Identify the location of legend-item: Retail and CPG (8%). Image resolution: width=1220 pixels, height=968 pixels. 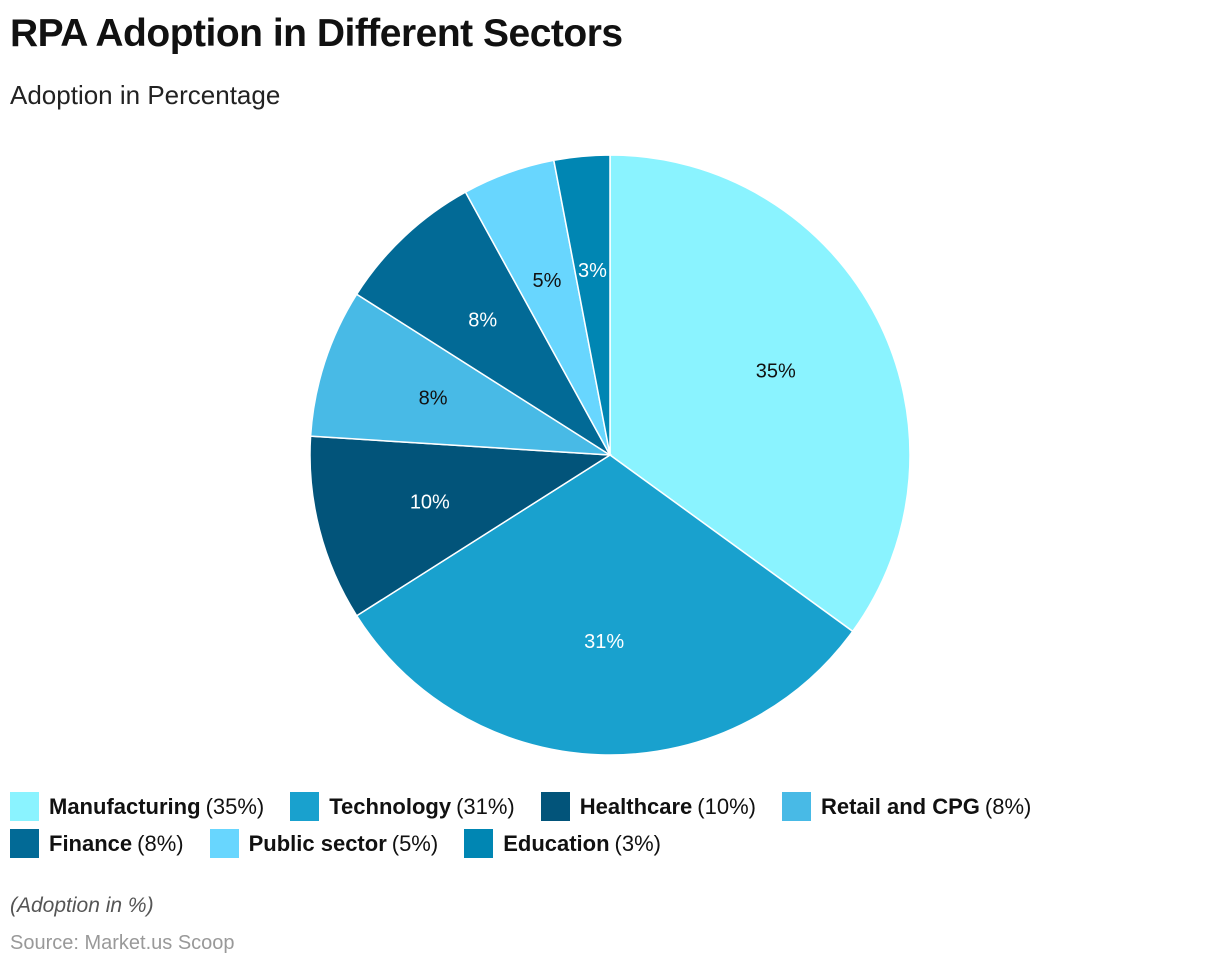
(906, 806).